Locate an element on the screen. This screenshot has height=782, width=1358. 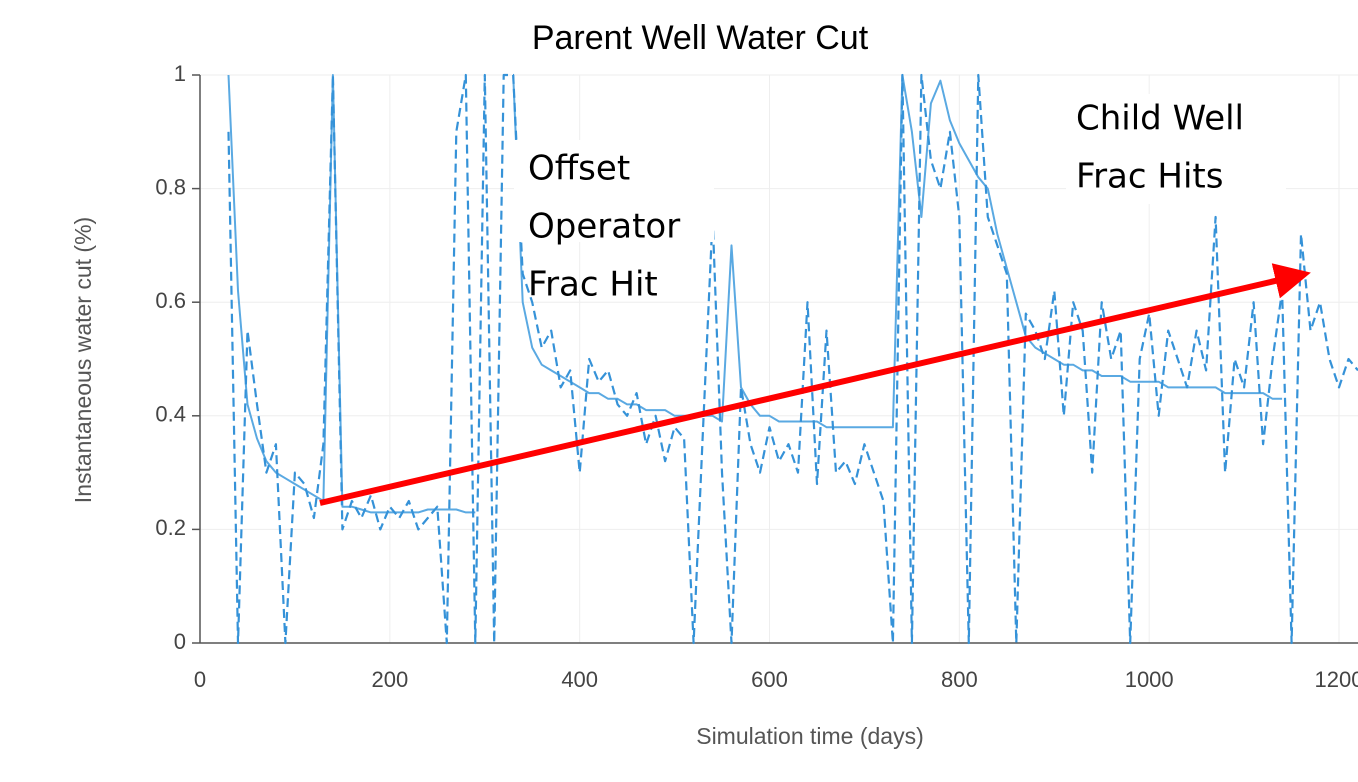
x-tick-label: 200 is located at coordinates (389, 679).